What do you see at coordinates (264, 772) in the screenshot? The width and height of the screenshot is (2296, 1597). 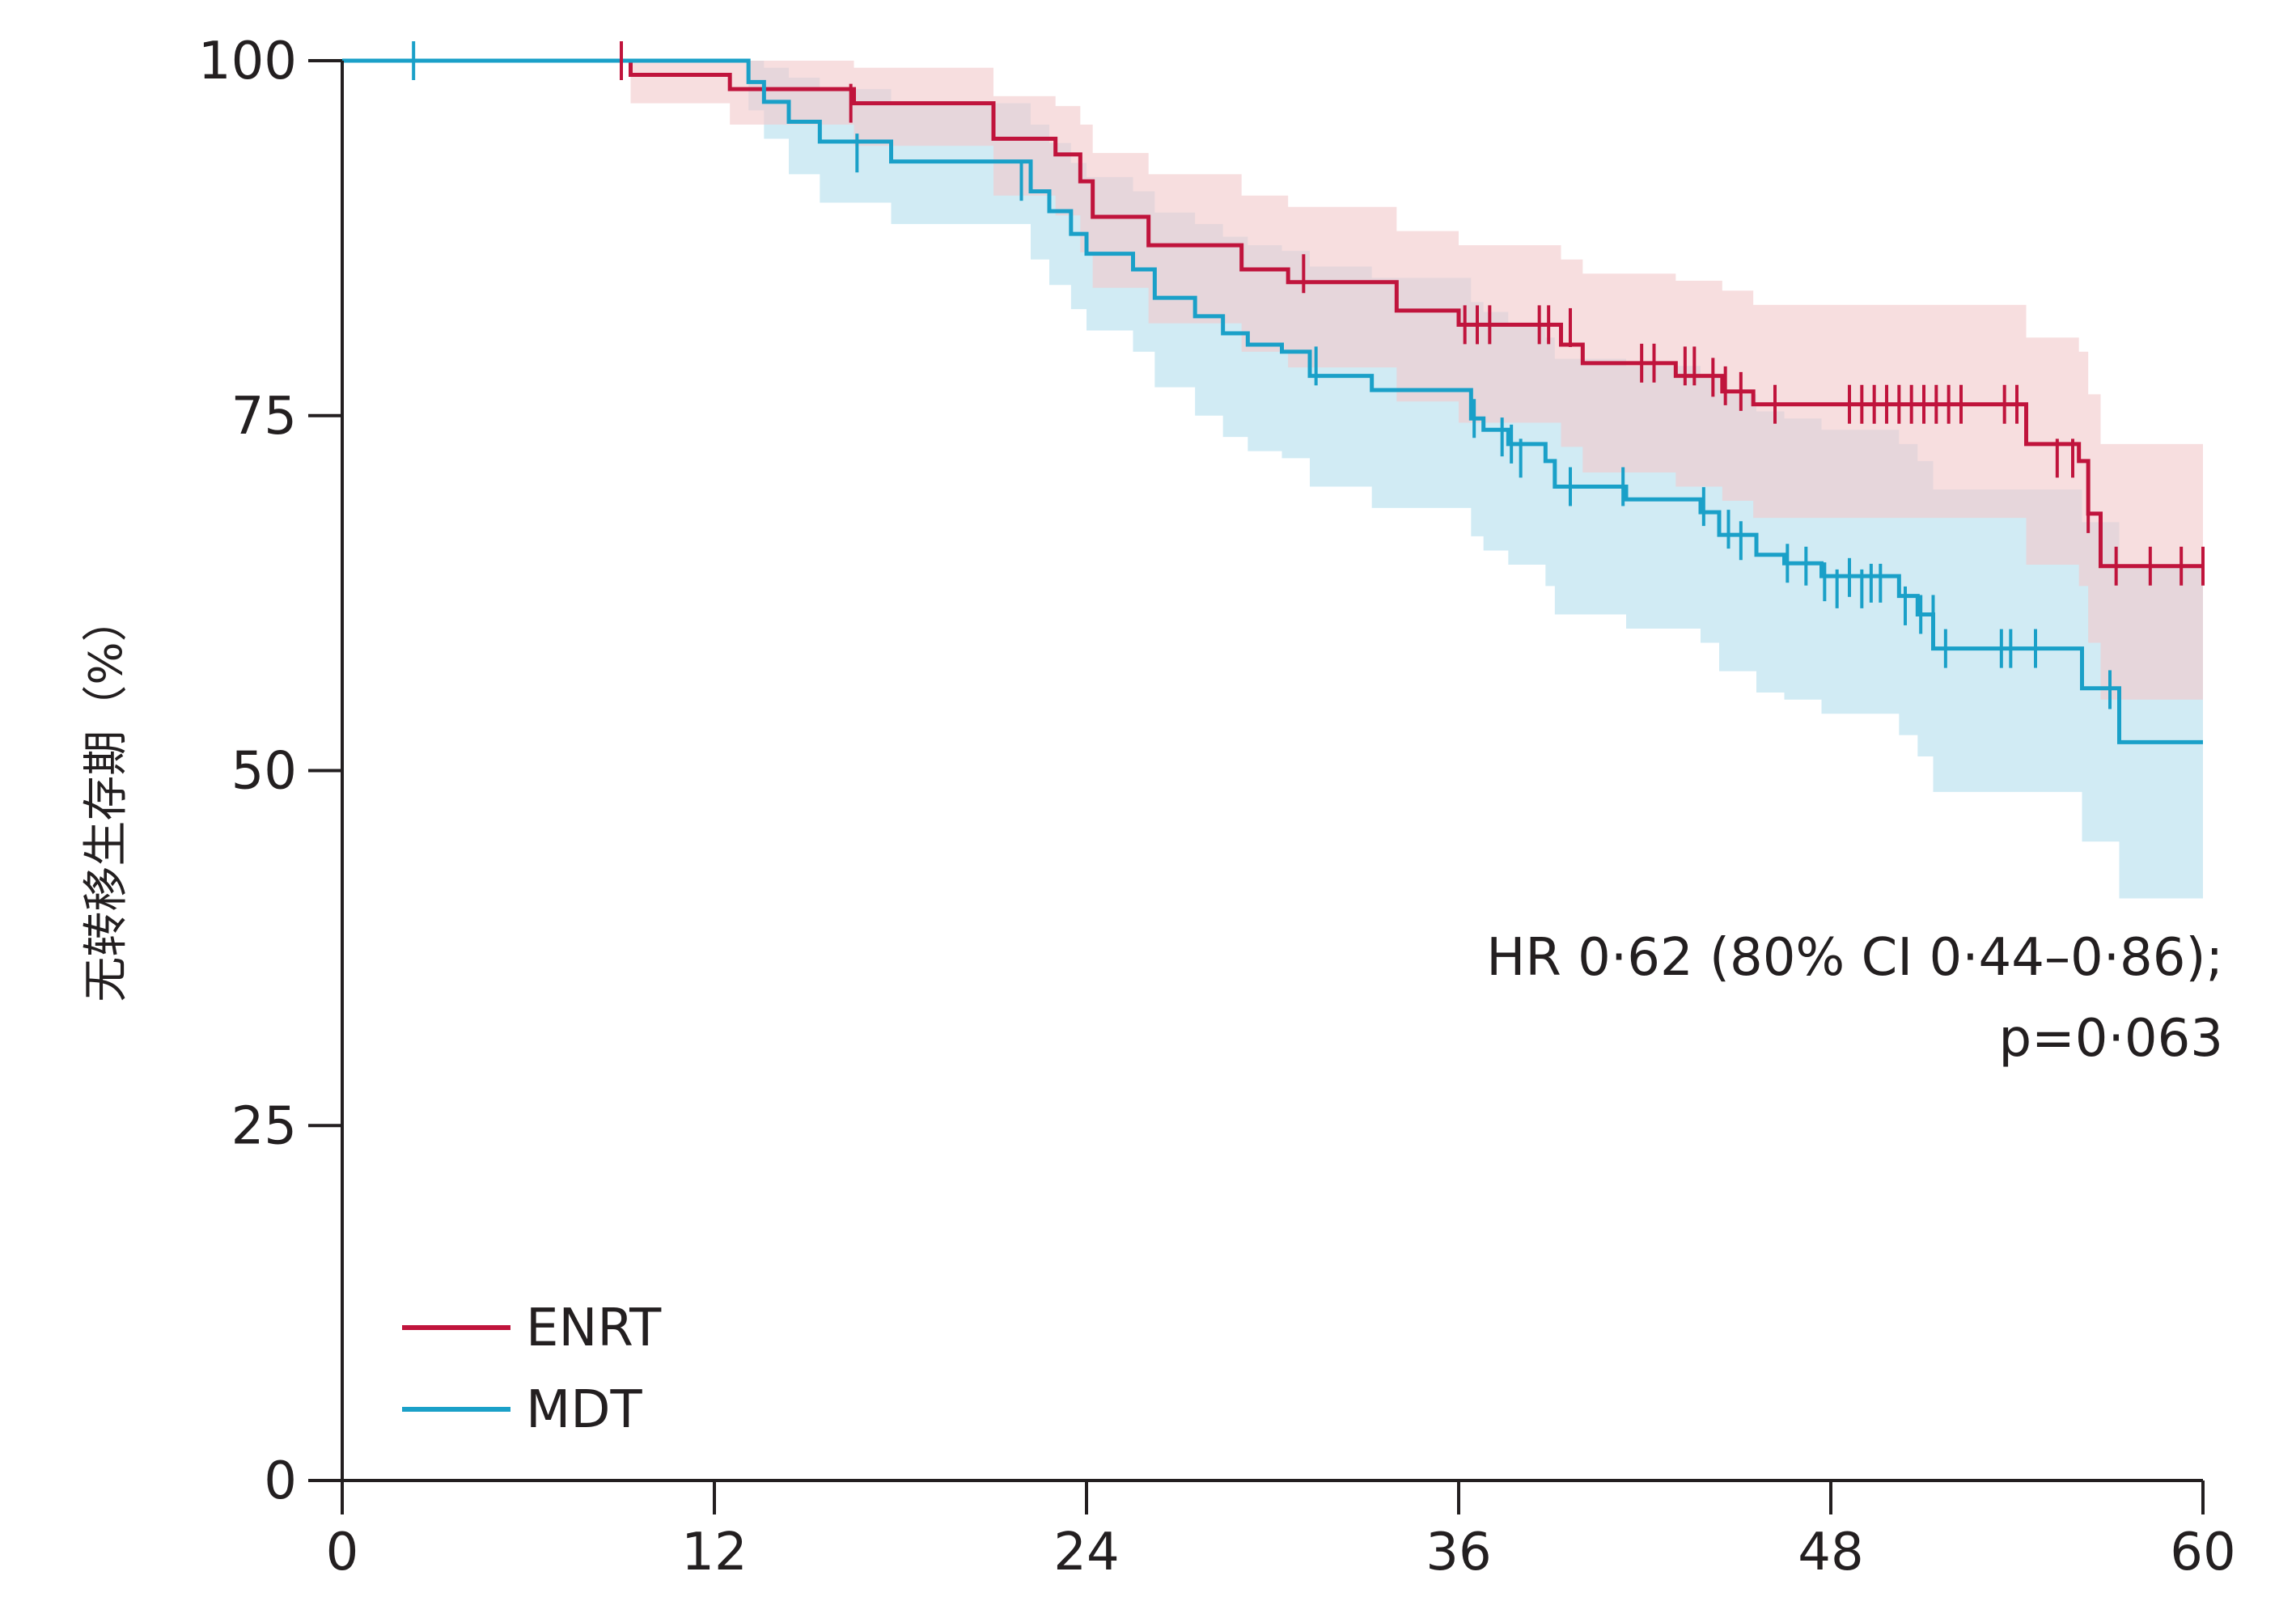 I see `y-tick-label: 50` at bounding box center [264, 772].